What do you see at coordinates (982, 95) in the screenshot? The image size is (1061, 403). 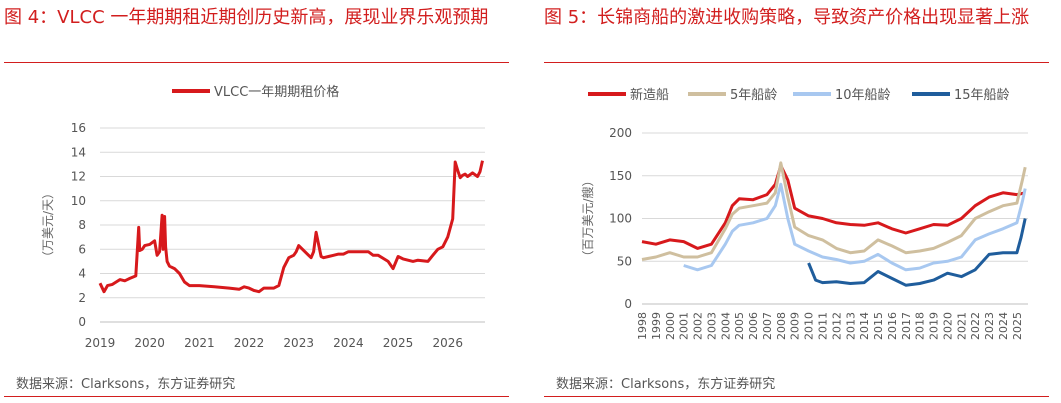 I see `legend-label: 15年船龄` at bounding box center [982, 95].